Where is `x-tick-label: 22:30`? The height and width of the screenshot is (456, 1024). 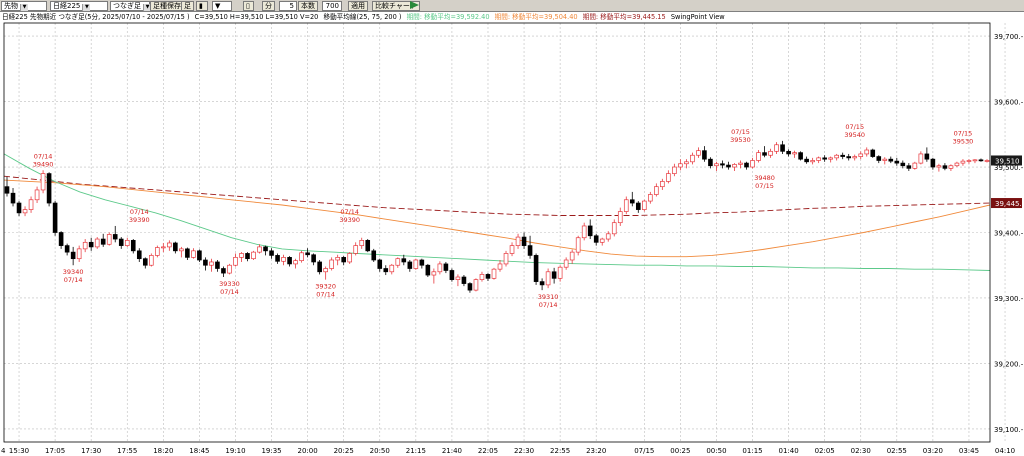
x-tick-label: 22:30 is located at coordinates (524, 451).